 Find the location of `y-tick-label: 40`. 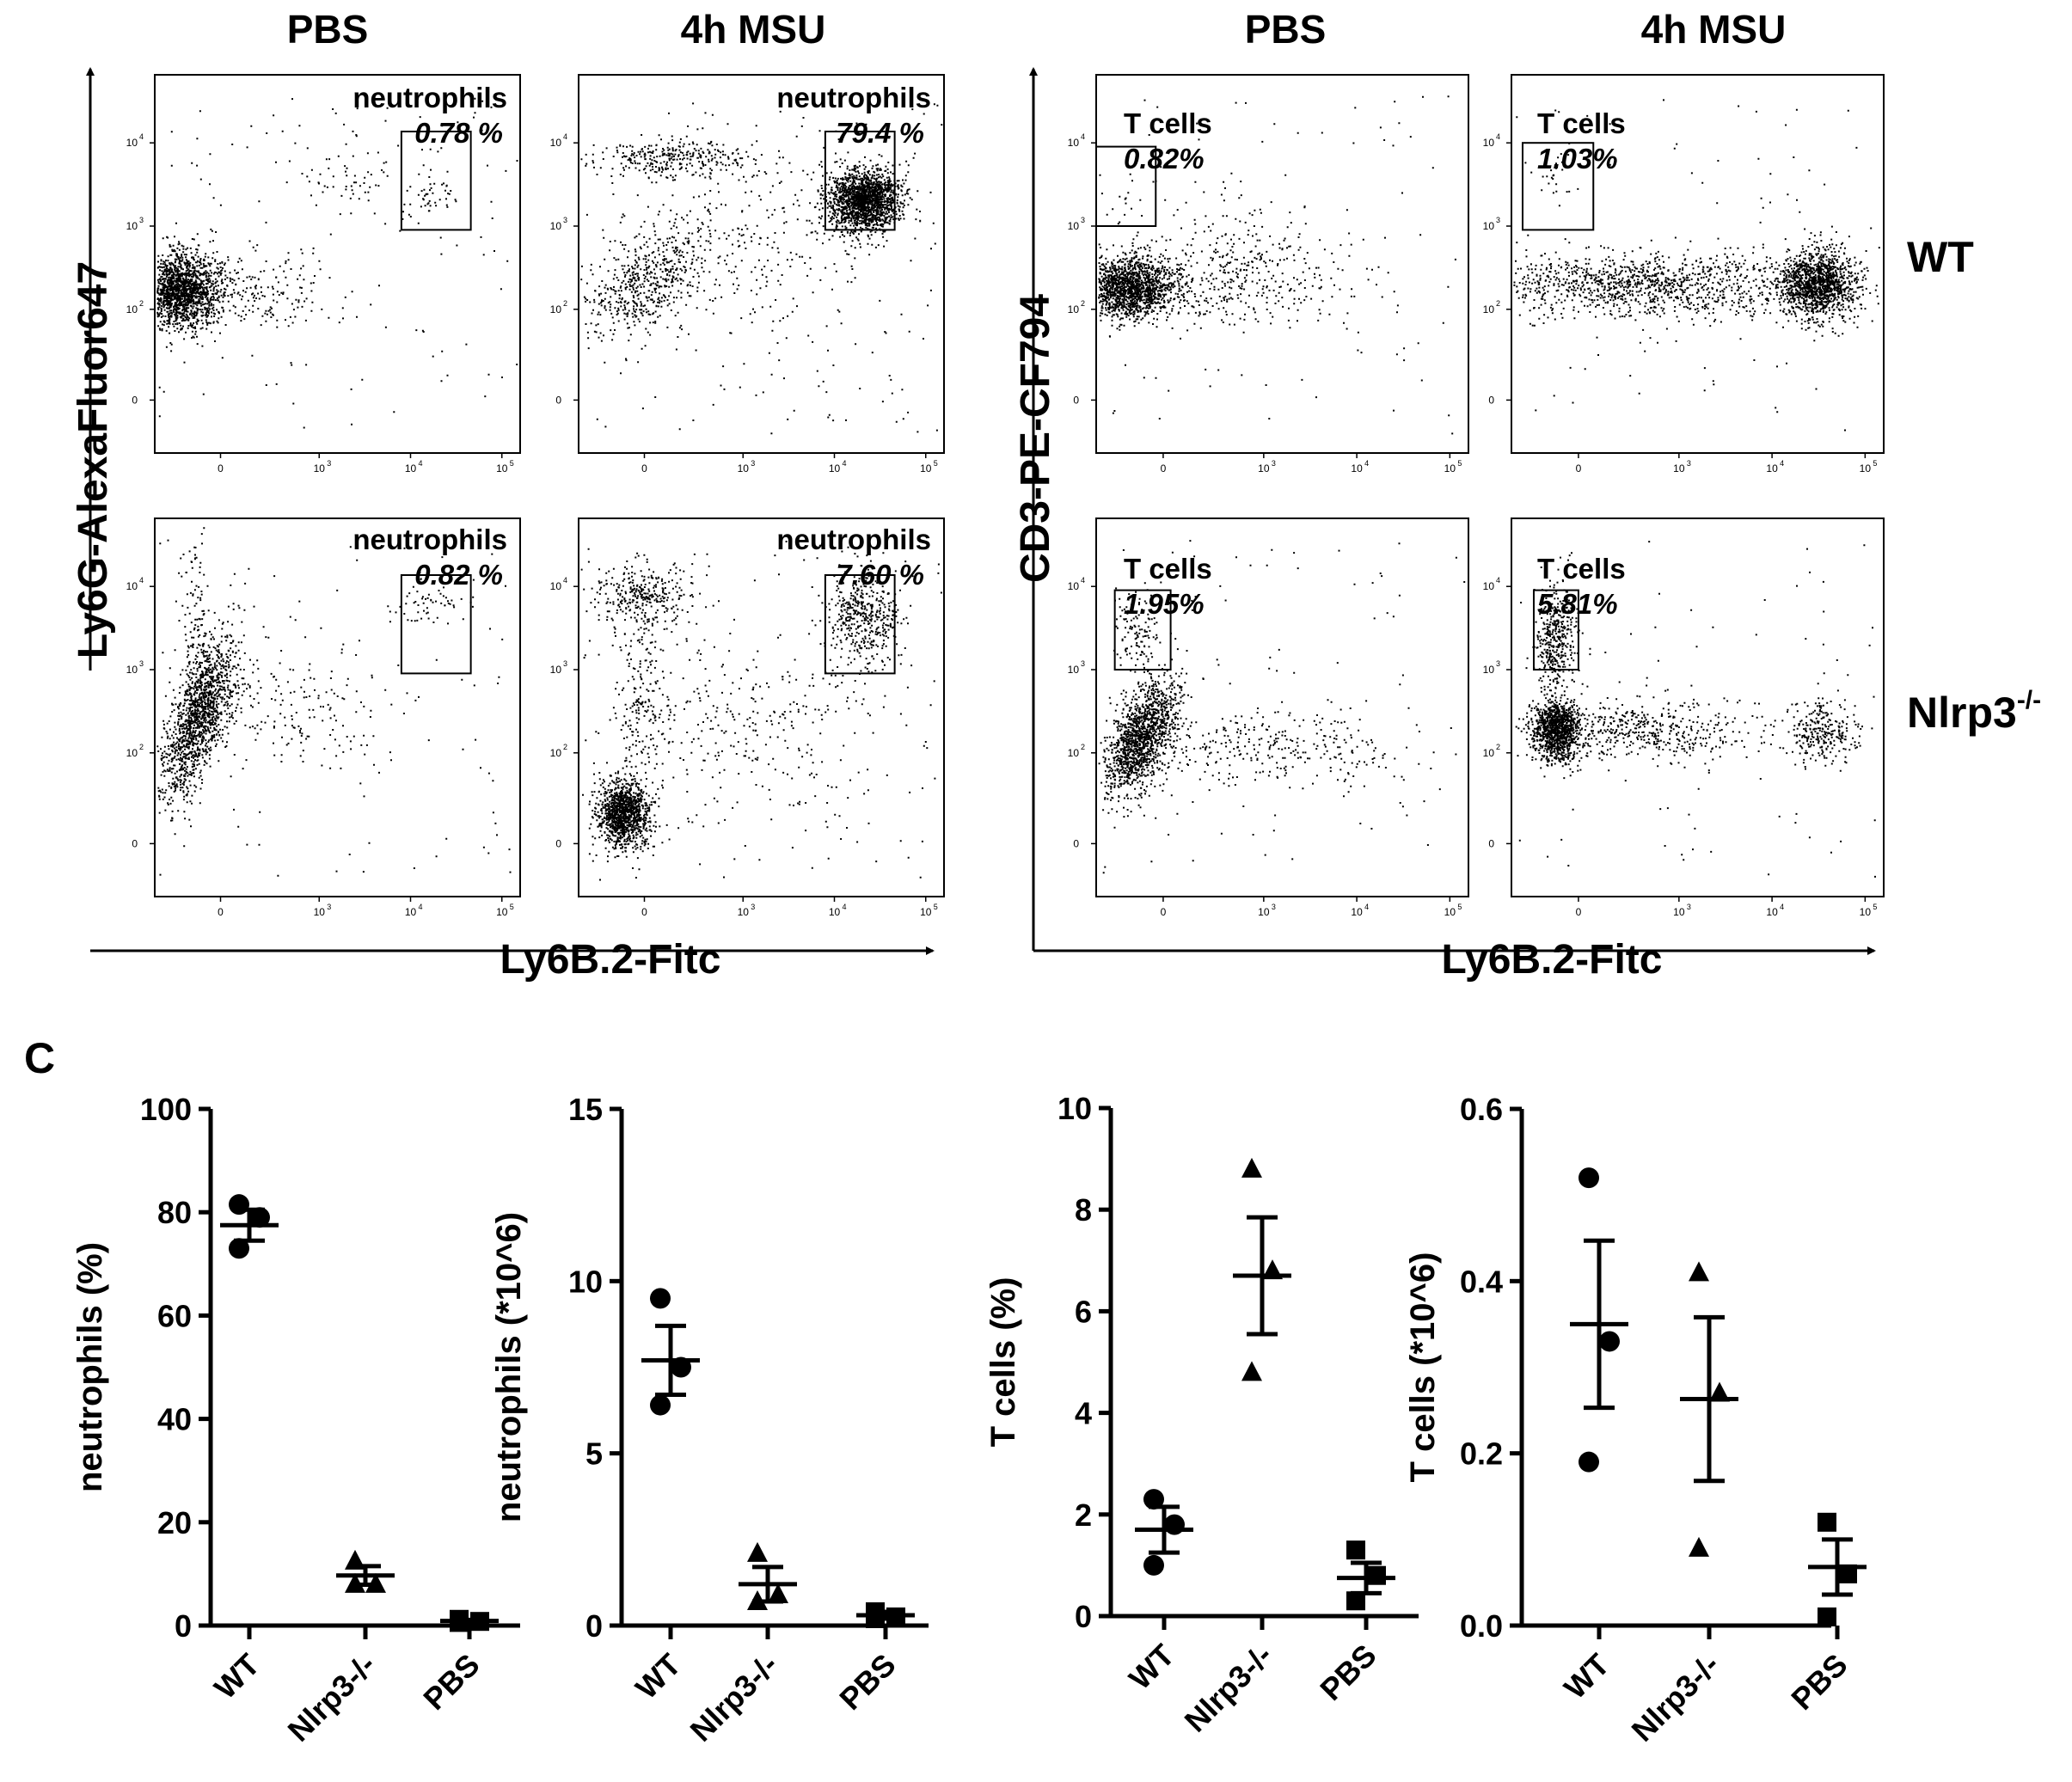

y-tick-label: 40 is located at coordinates (175, 1419).